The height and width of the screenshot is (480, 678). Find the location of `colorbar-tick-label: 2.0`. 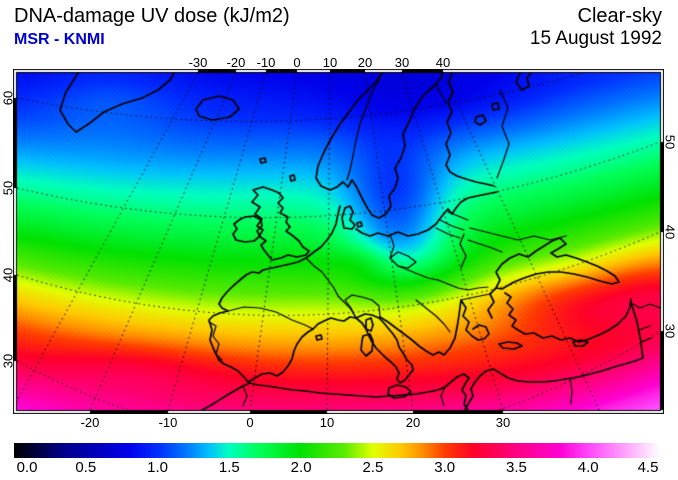

colorbar-tick-label: 2.0 is located at coordinates (301, 467).